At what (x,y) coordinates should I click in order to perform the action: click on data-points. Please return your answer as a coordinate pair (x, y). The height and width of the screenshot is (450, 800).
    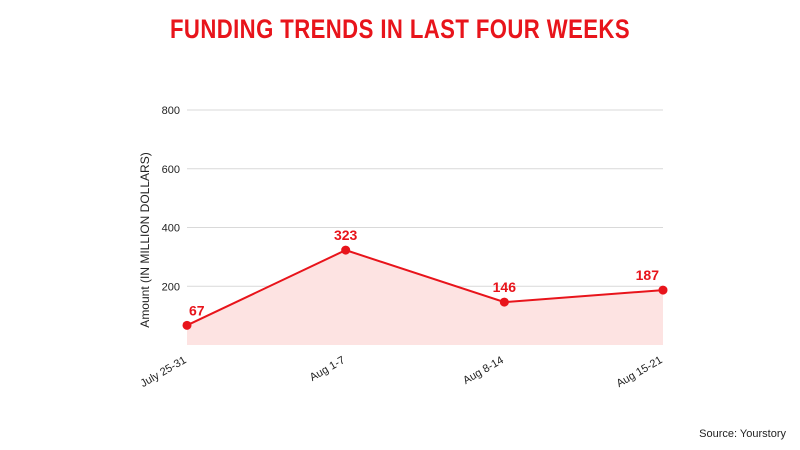
    Looking at the image, I should click on (425, 287).